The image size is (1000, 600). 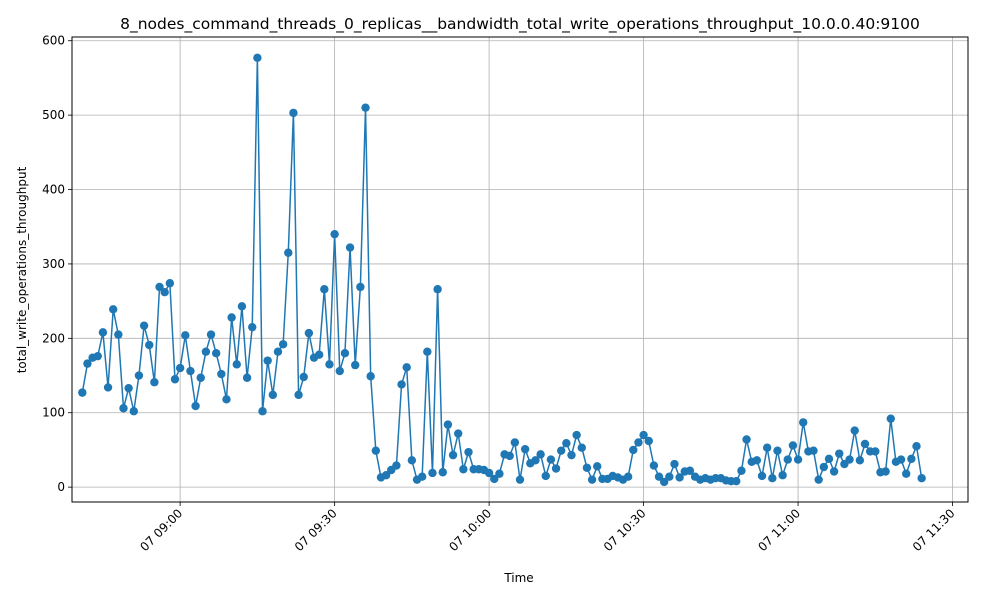 I want to click on x-tick-label: 07 11:00, so click(x=779, y=530).